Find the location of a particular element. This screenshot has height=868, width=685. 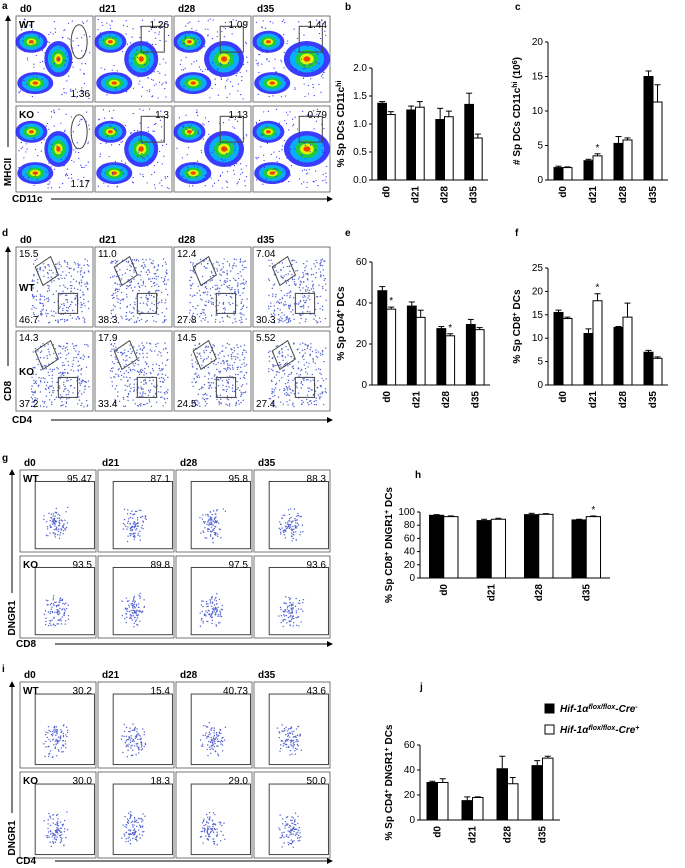

y-axis-label: % Sp CD8+ DNGR1+ DCs is located at coordinates (390, 545).